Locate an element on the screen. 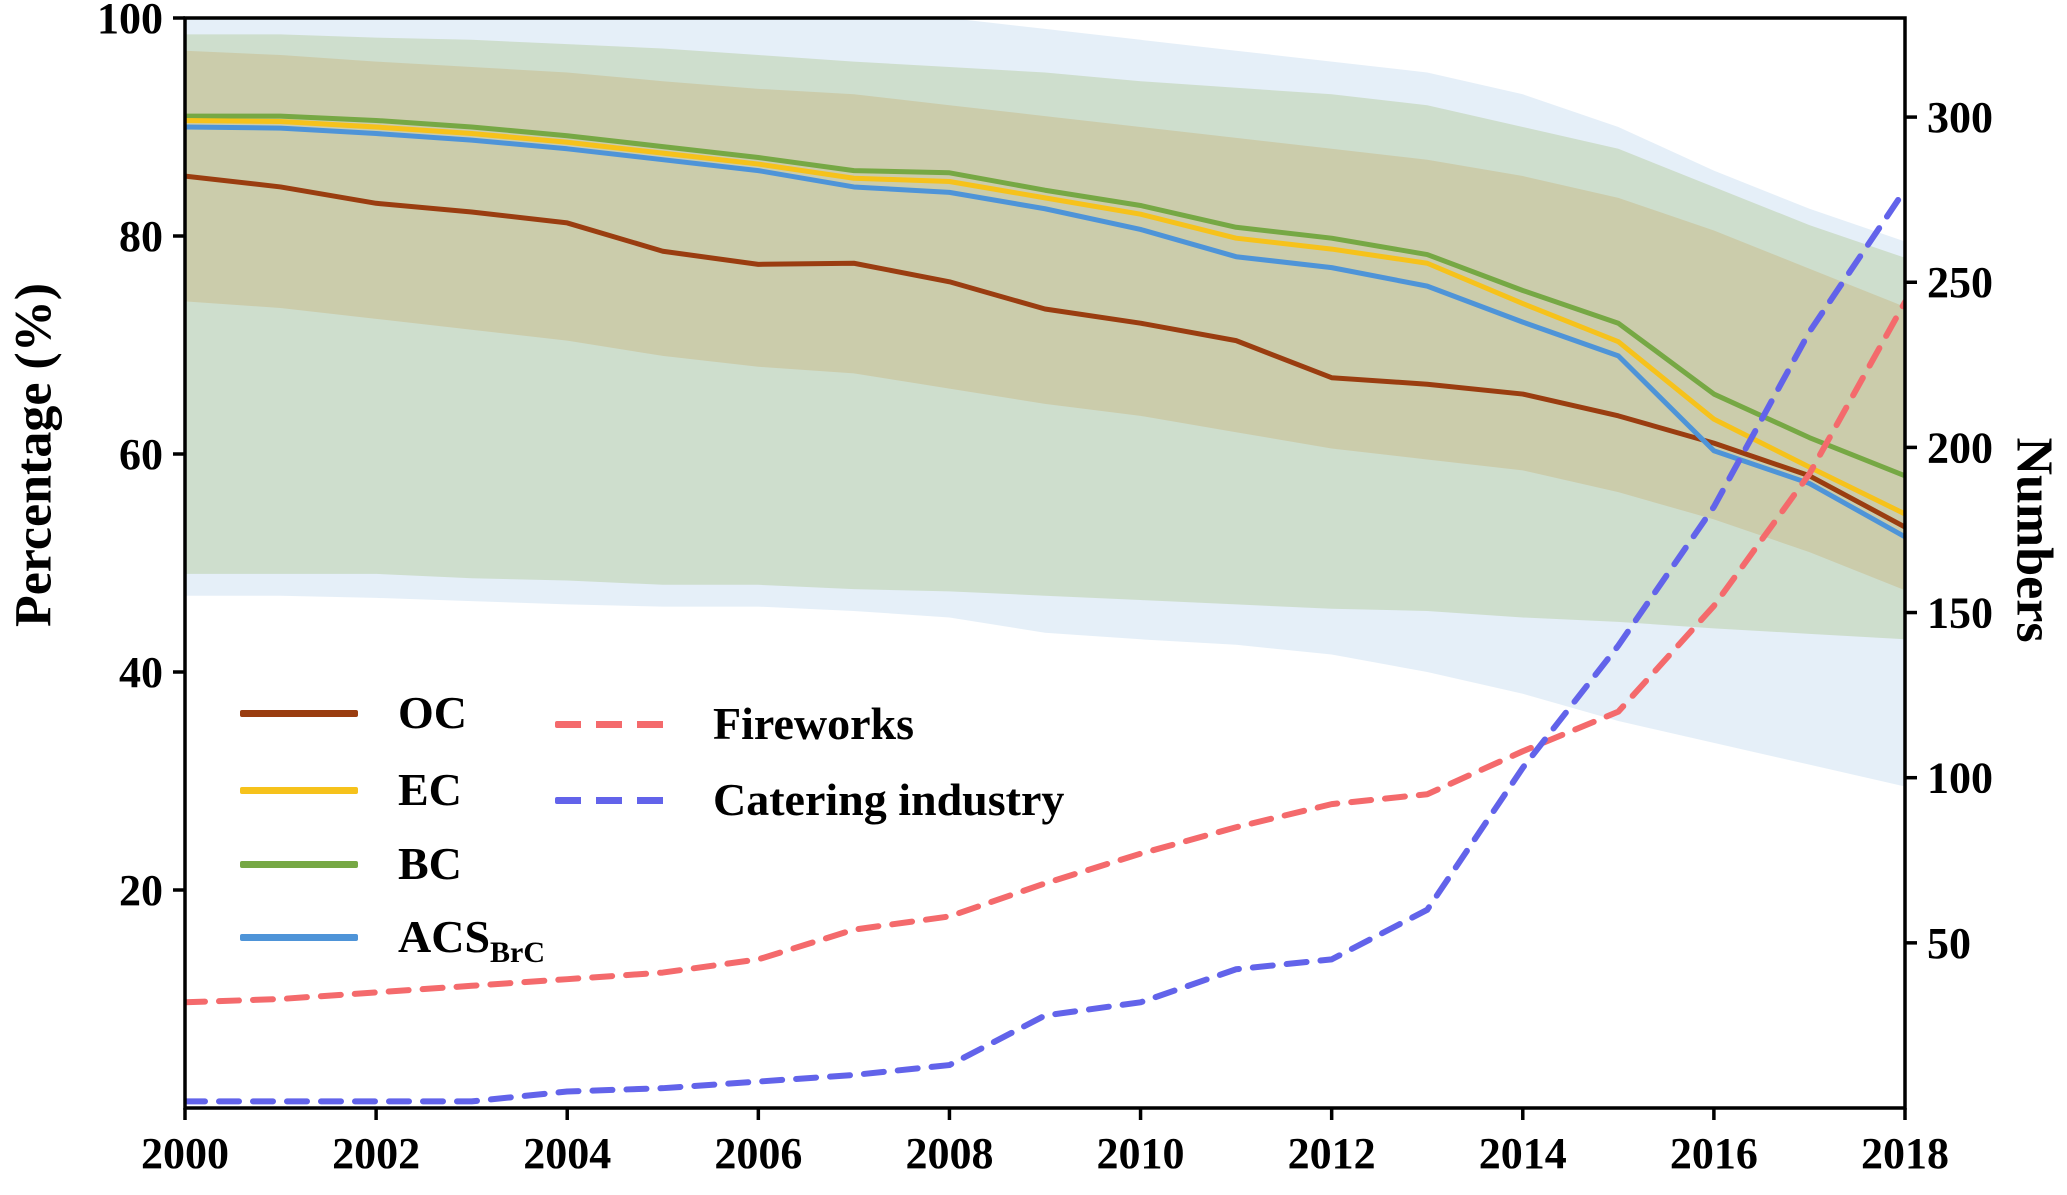 Image resolution: width=2067 pixels, height=1195 pixels. y-left-tick-label: 40 is located at coordinates (141, 672).